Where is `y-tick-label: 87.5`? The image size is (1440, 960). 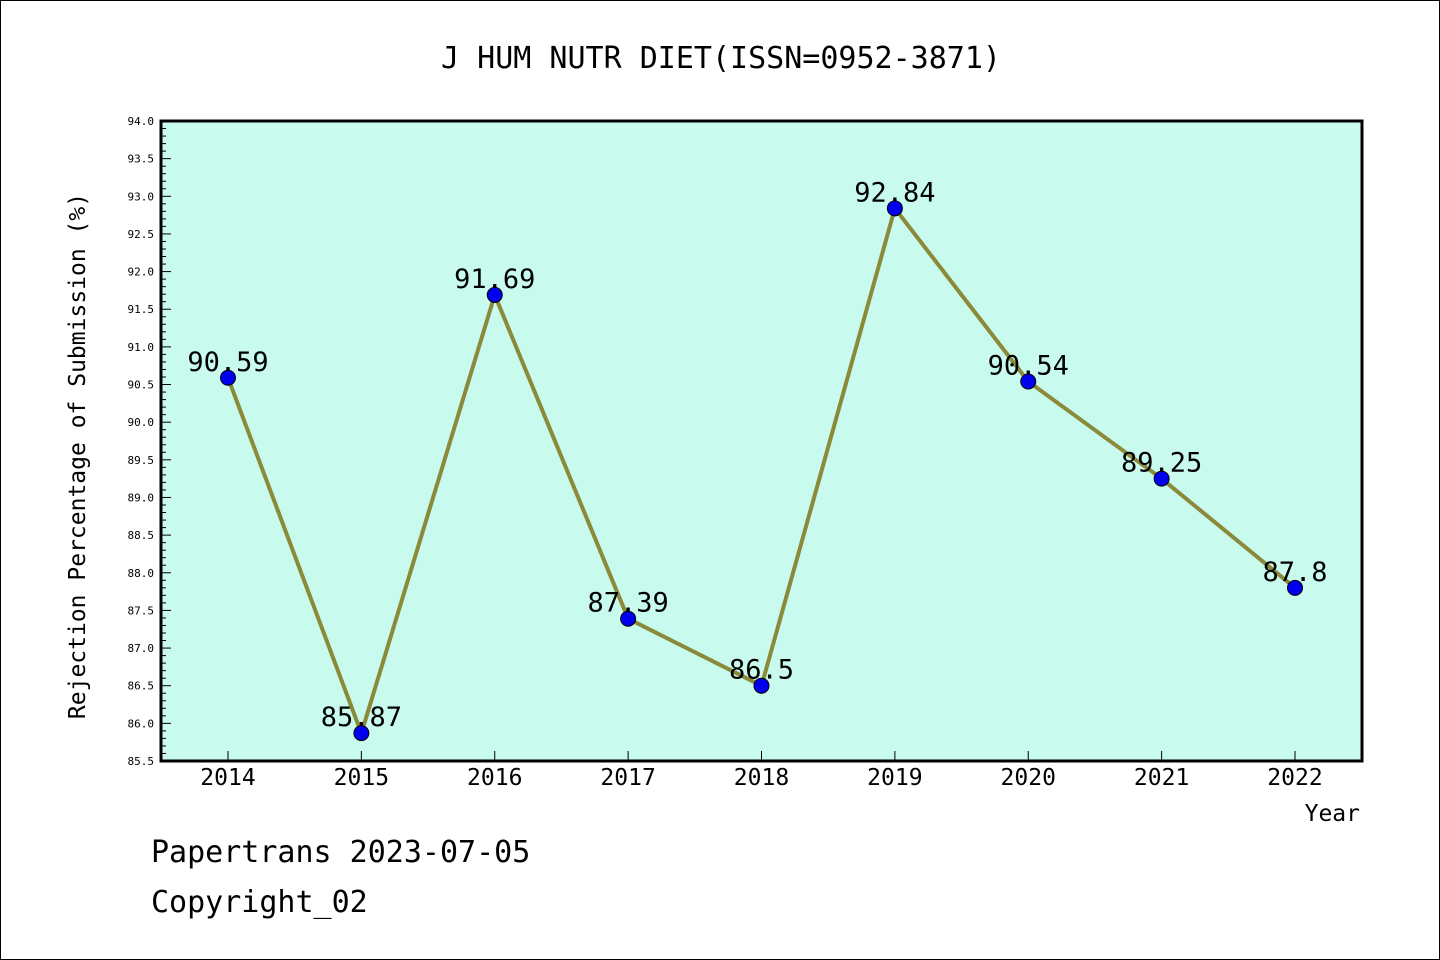
y-tick-label: 87.5 is located at coordinates (141, 610).